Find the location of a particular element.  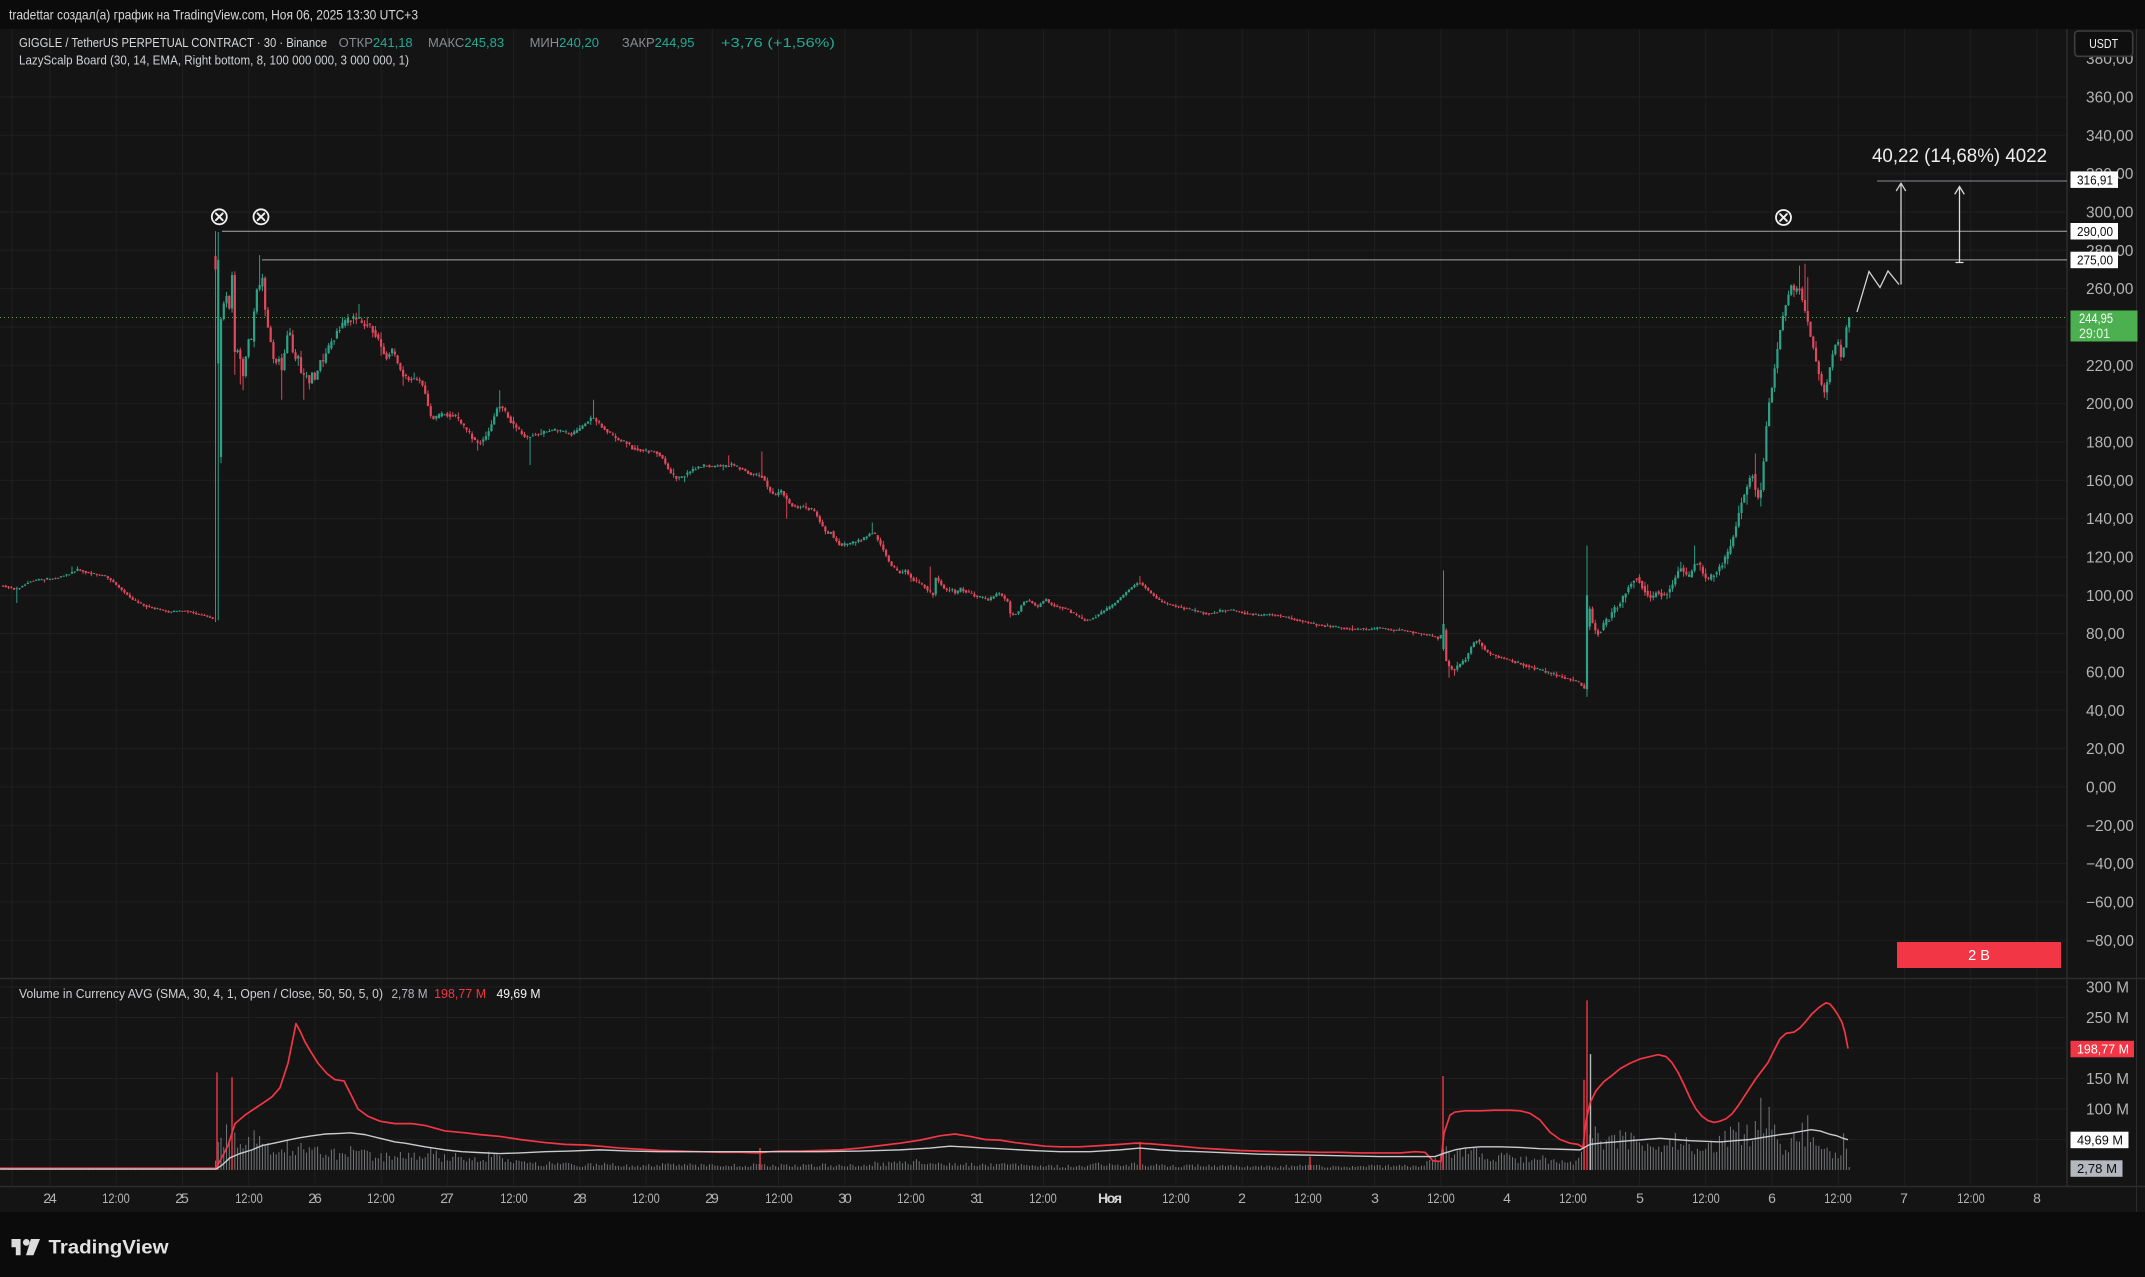

svg-text: 300 М is located at coordinates (2107, 988).